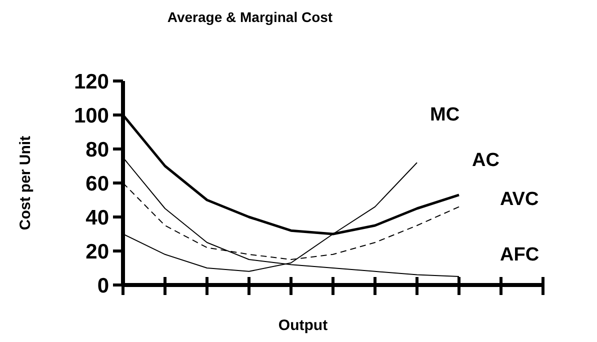 The height and width of the screenshot is (342, 597). Describe the element at coordinates (91, 116) in the screenshot. I see `y-tick-label: 100` at that location.